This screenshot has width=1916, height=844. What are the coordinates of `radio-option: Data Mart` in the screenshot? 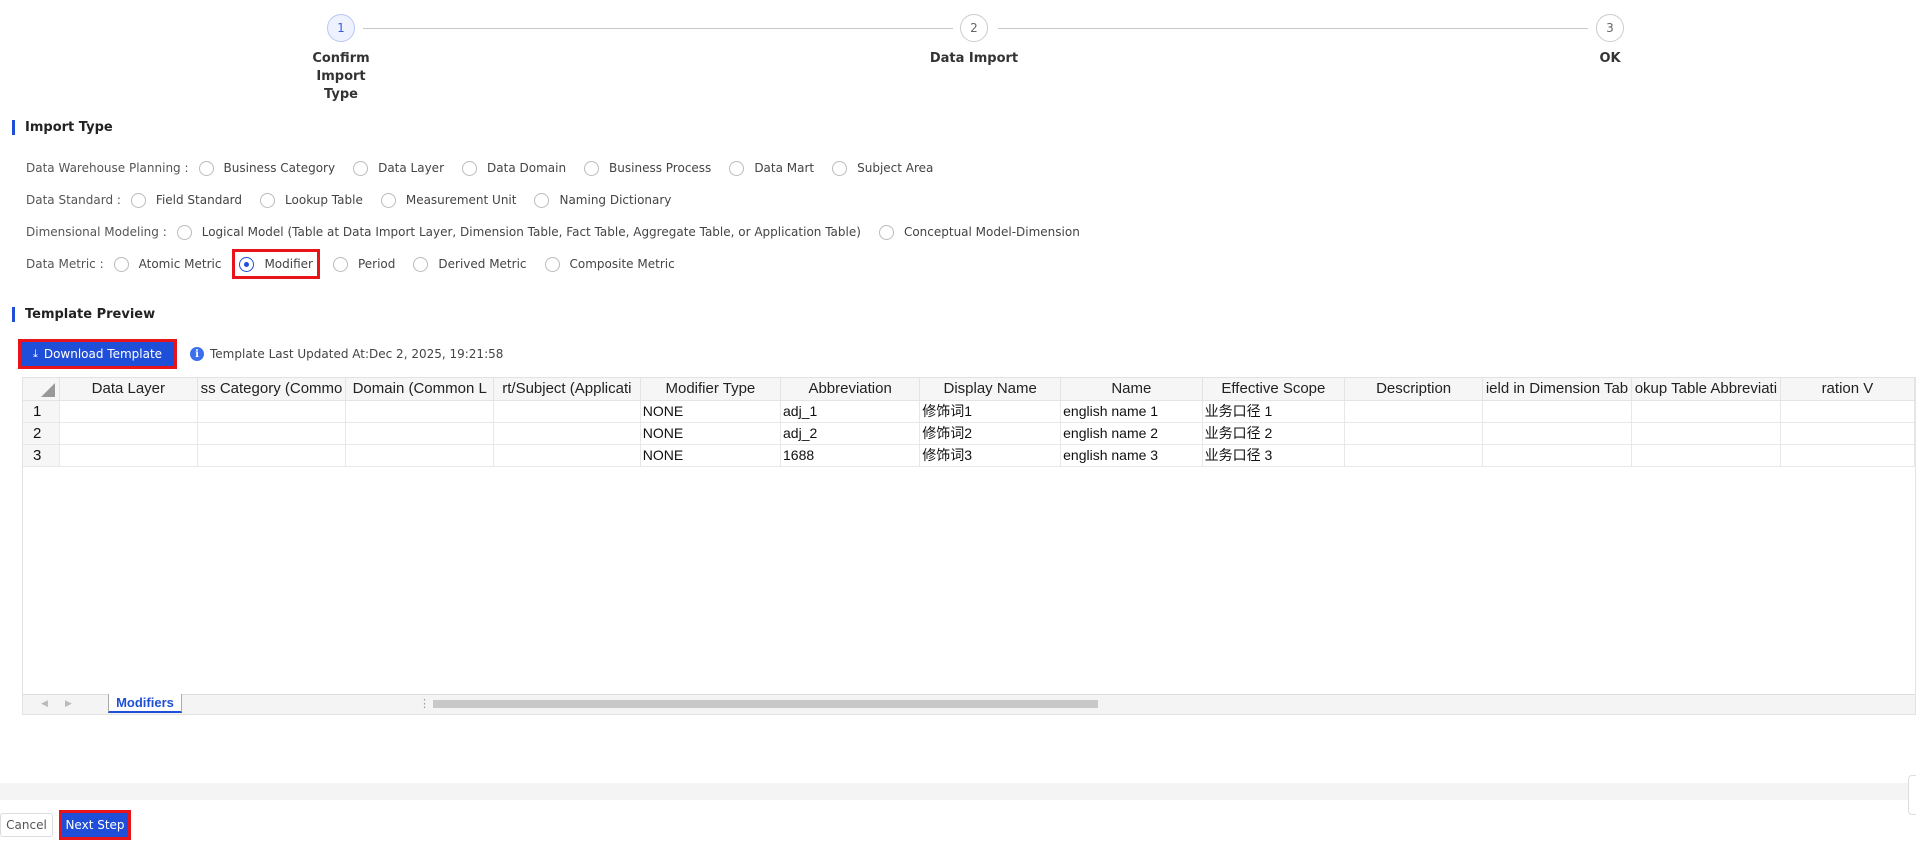 It's located at (771, 168).